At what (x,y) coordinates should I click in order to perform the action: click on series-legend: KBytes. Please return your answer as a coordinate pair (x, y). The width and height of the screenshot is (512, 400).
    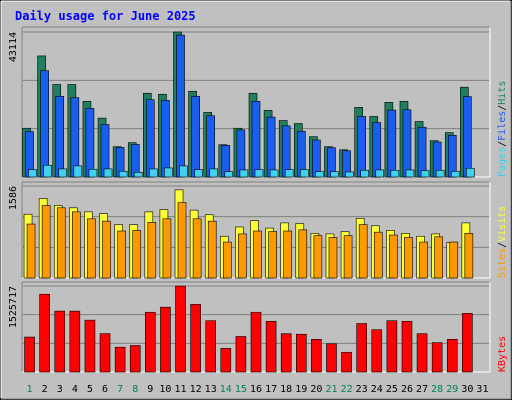
    Looking at the image, I should click on (502, 354).